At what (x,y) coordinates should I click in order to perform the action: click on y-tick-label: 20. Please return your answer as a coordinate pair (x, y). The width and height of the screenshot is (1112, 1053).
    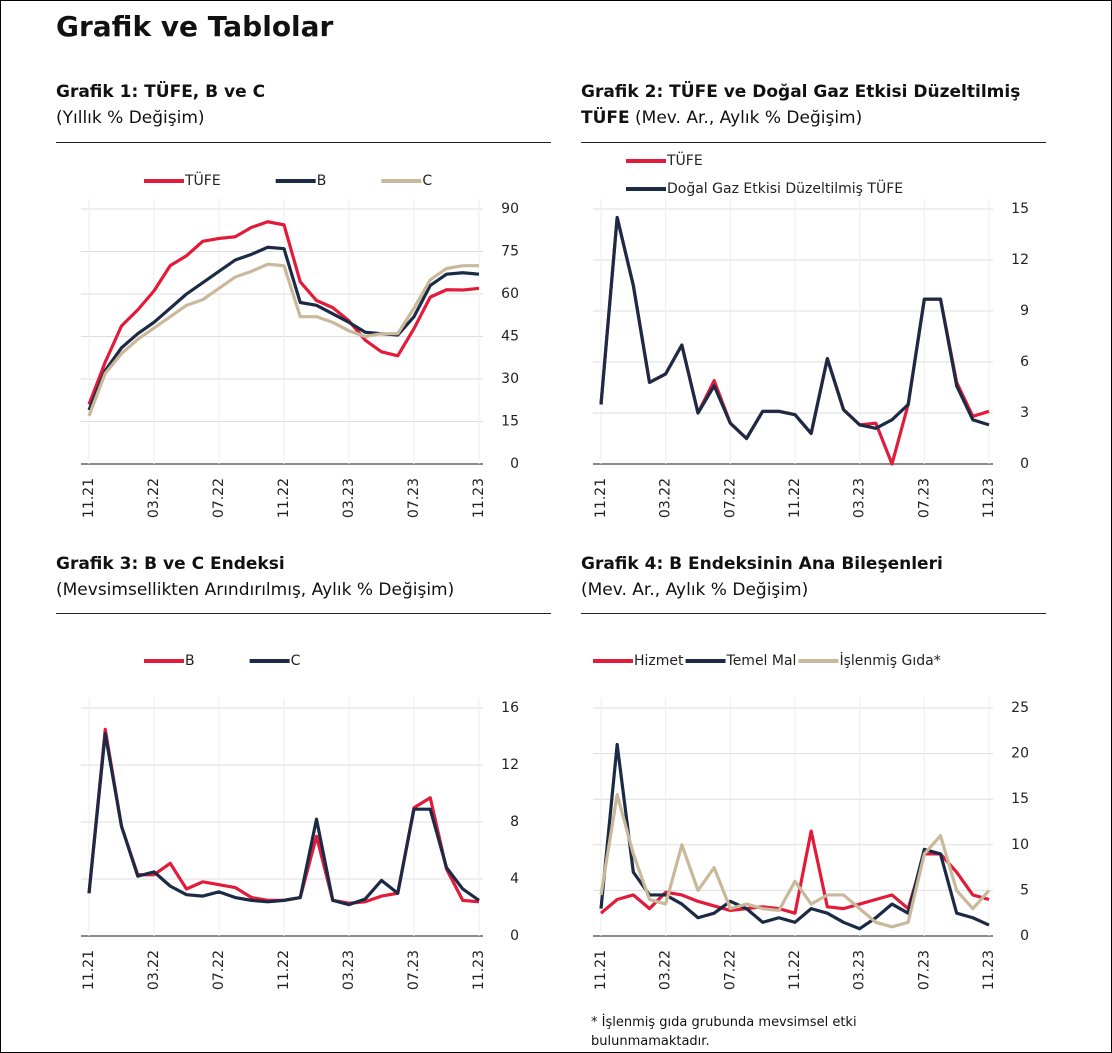
    Looking at the image, I should click on (1020, 754).